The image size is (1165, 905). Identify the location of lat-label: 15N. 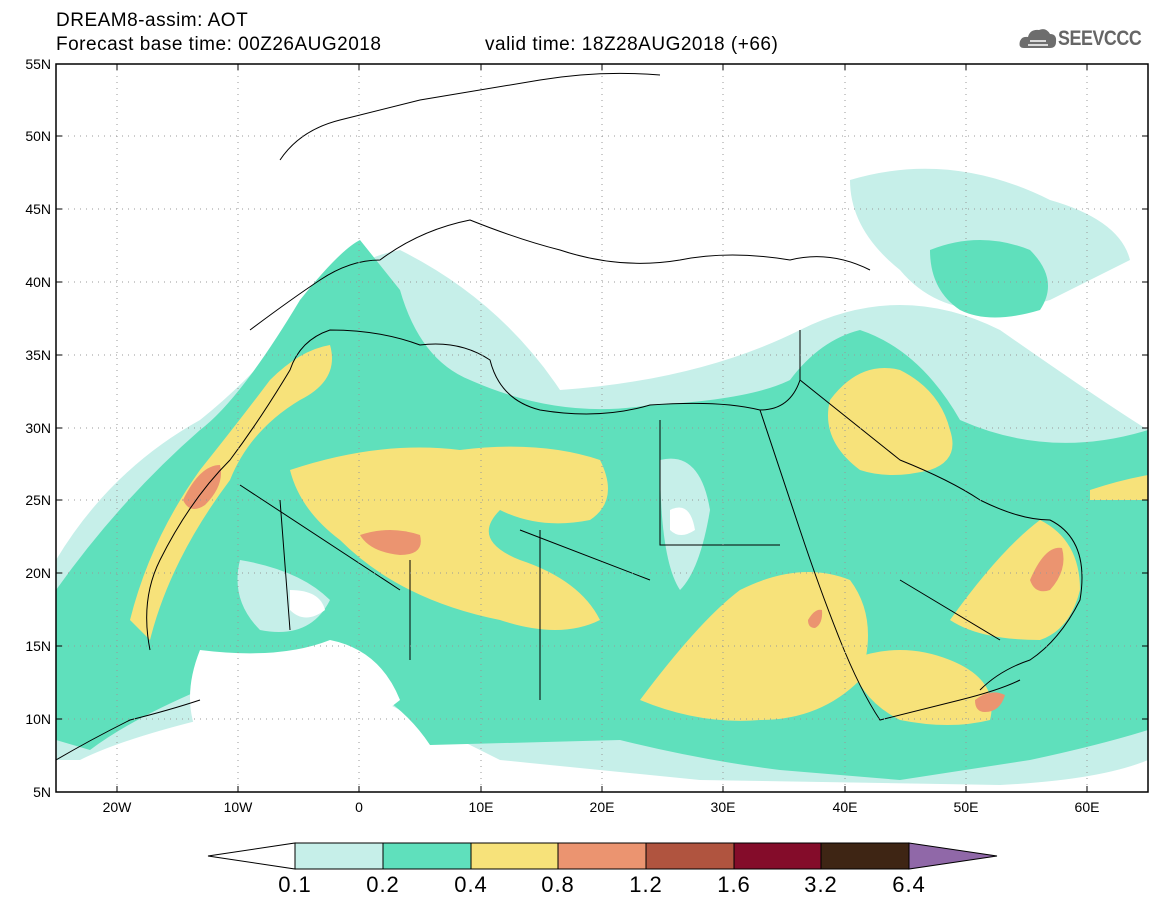
(38, 646).